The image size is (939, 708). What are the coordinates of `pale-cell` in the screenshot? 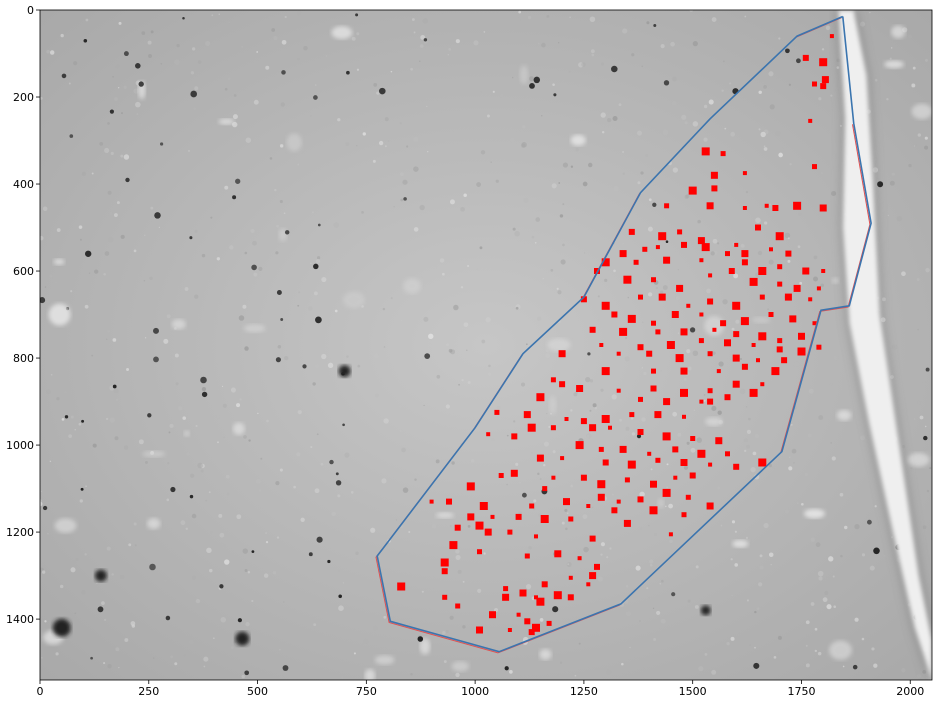 It's located at (714, 325).